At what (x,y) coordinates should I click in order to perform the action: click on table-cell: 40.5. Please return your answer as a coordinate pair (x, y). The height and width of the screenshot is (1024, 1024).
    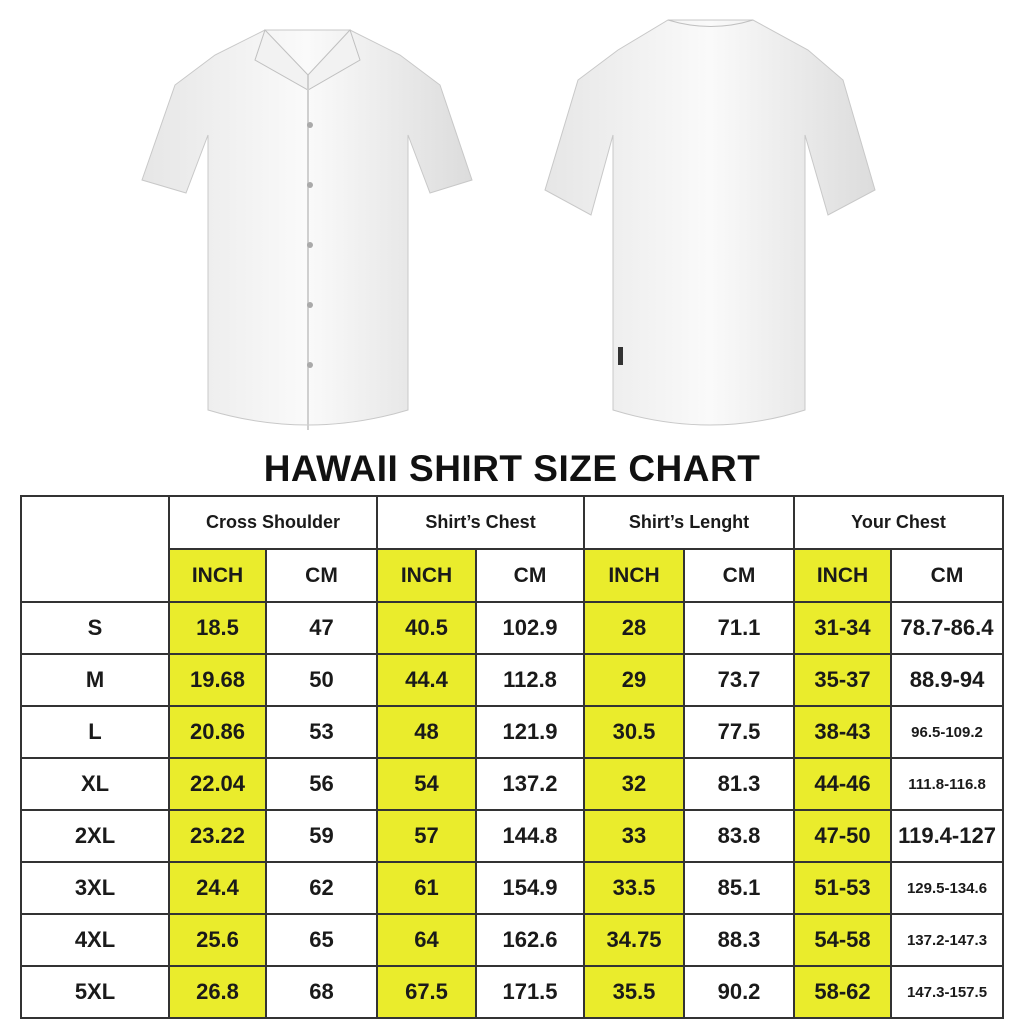
    Looking at the image, I should click on (426, 628).